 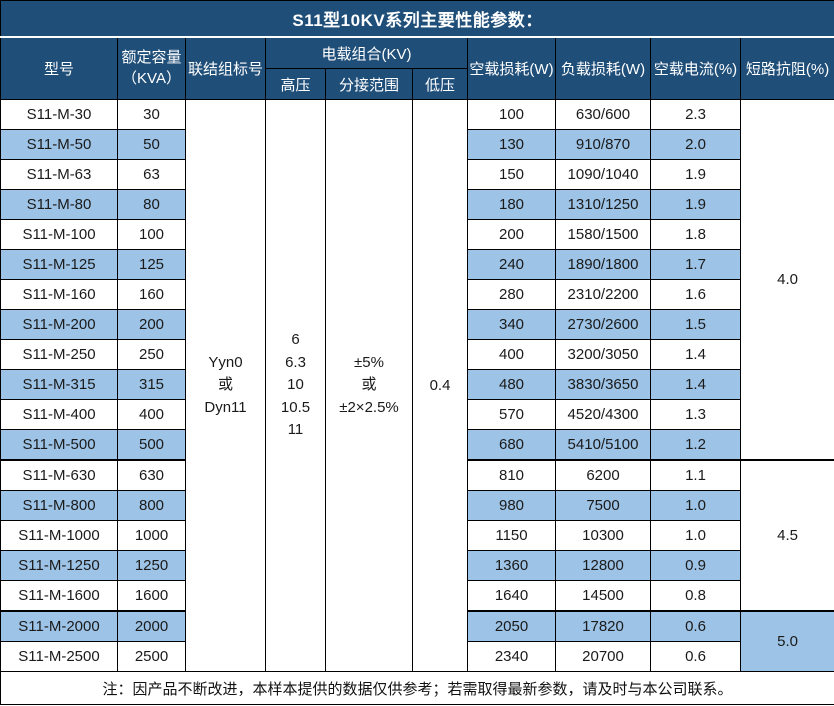 What do you see at coordinates (417, 204) in the screenshot?
I see `table-row: S11-M-80 80 180 1310/1250 1.9` at bounding box center [417, 204].